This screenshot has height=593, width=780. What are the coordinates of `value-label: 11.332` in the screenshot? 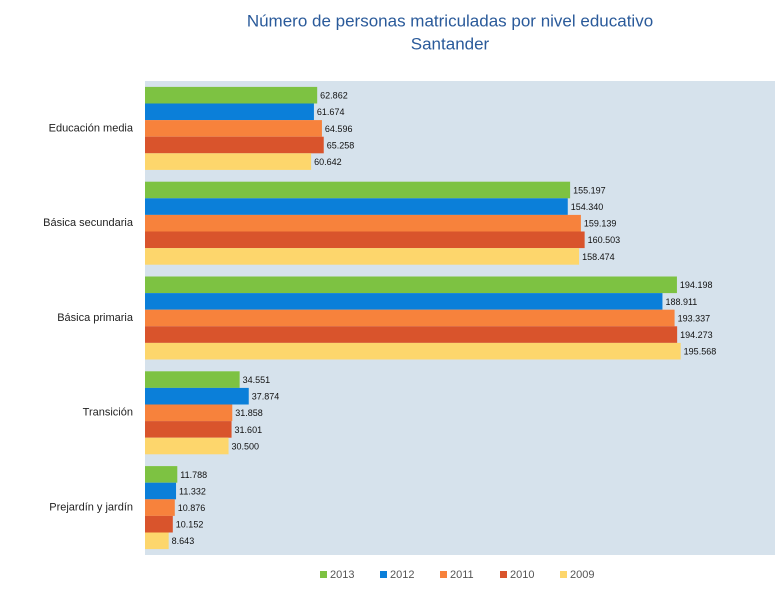 It's located at (192, 491).